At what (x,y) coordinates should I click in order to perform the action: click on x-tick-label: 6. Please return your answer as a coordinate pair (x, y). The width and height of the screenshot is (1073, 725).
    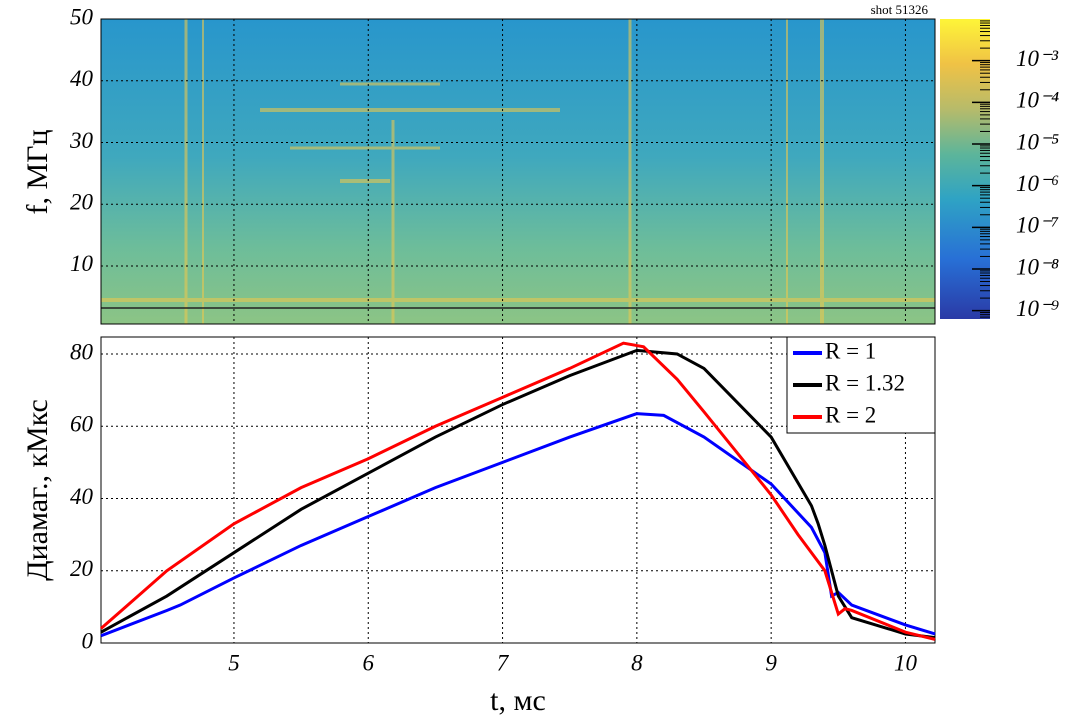
    Looking at the image, I should click on (369, 662).